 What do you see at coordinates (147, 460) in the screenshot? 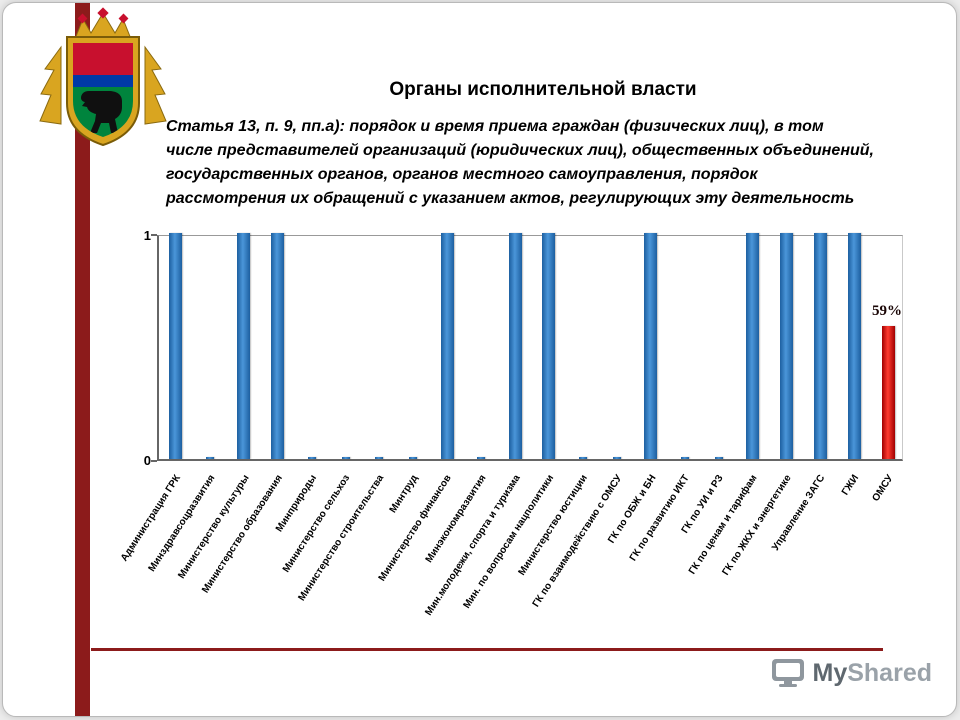
I see `y-axis-tick-0: 0` at bounding box center [147, 460].